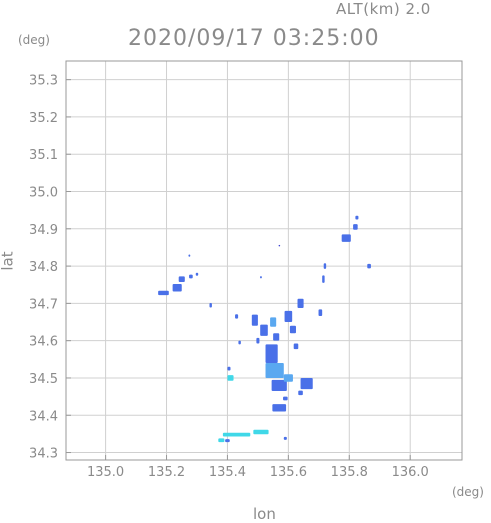 Image resolution: width=491 pixels, height=523 pixels. I want to click on y-tick-label: 34.9, so click(43, 230).